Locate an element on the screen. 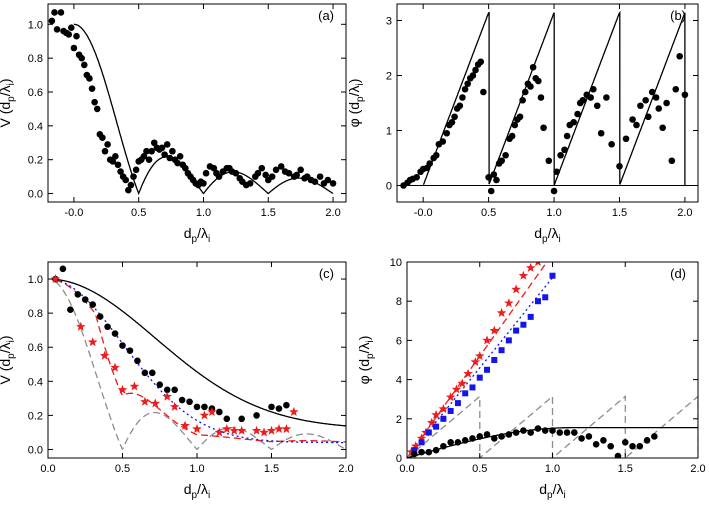  panel-label: (b) is located at coordinates (678, 15).